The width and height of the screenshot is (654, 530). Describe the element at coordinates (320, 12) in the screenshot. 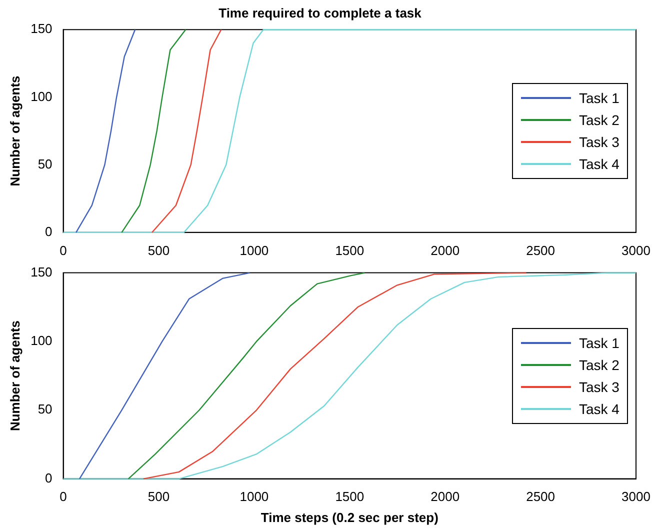

I see `chart-title: Time required to complete a task` at that location.